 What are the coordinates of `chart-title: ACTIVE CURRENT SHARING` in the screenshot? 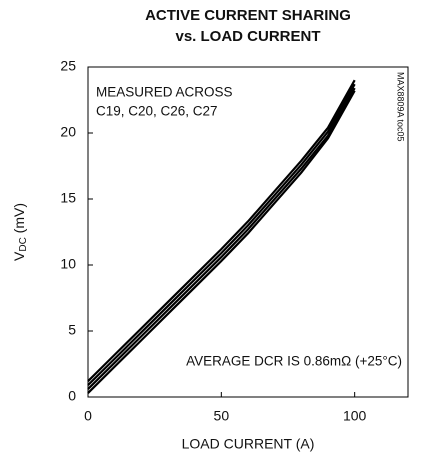 It's located at (248, 15).